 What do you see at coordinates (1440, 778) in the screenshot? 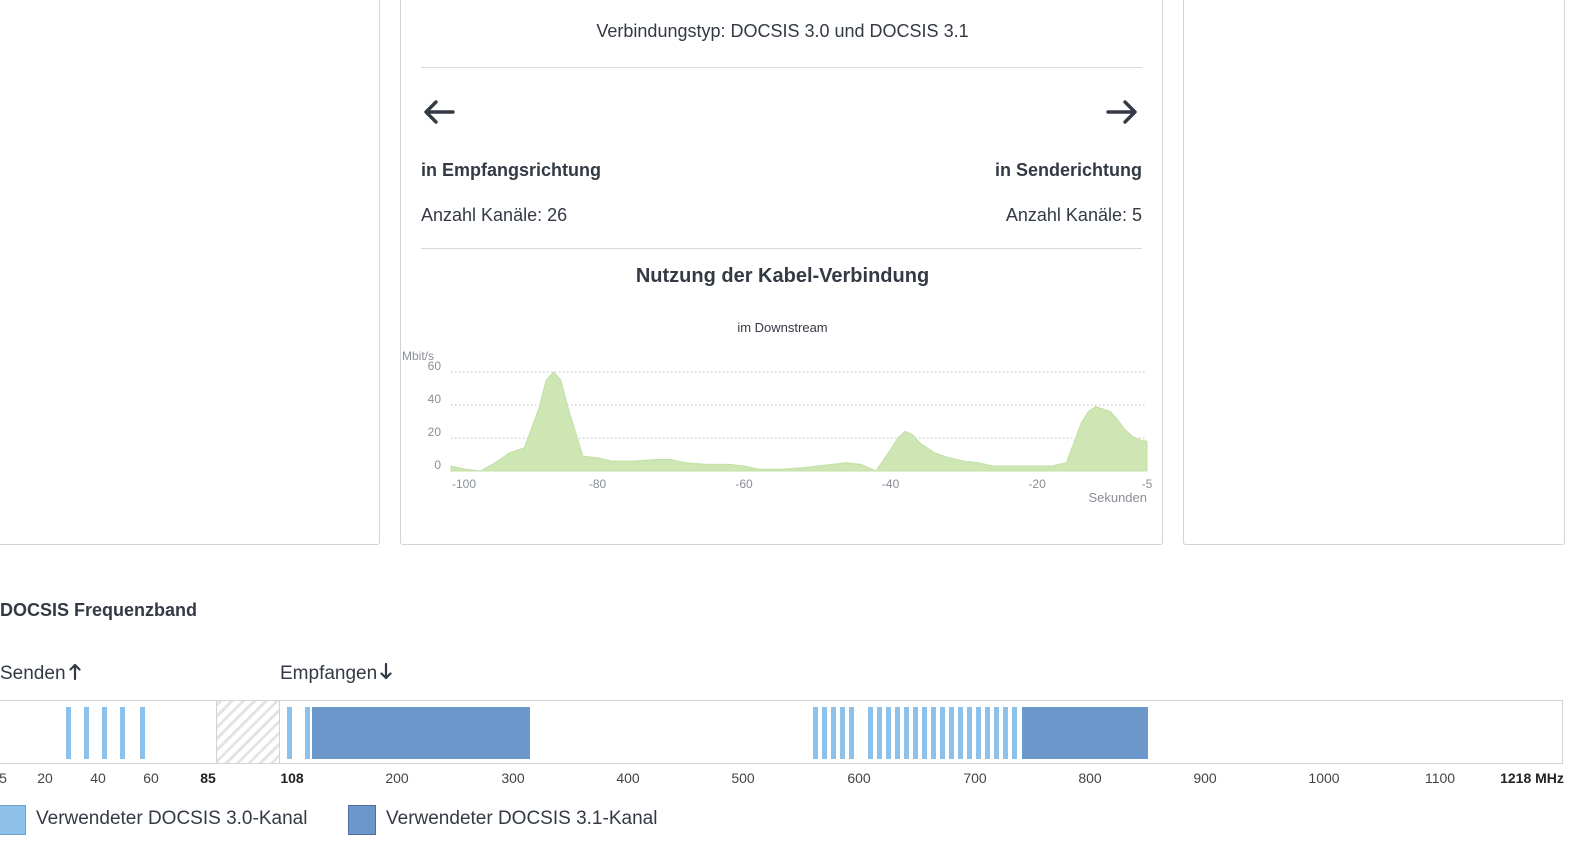
I see `frequency-tick-label: 1100` at bounding box center [1440, 778].